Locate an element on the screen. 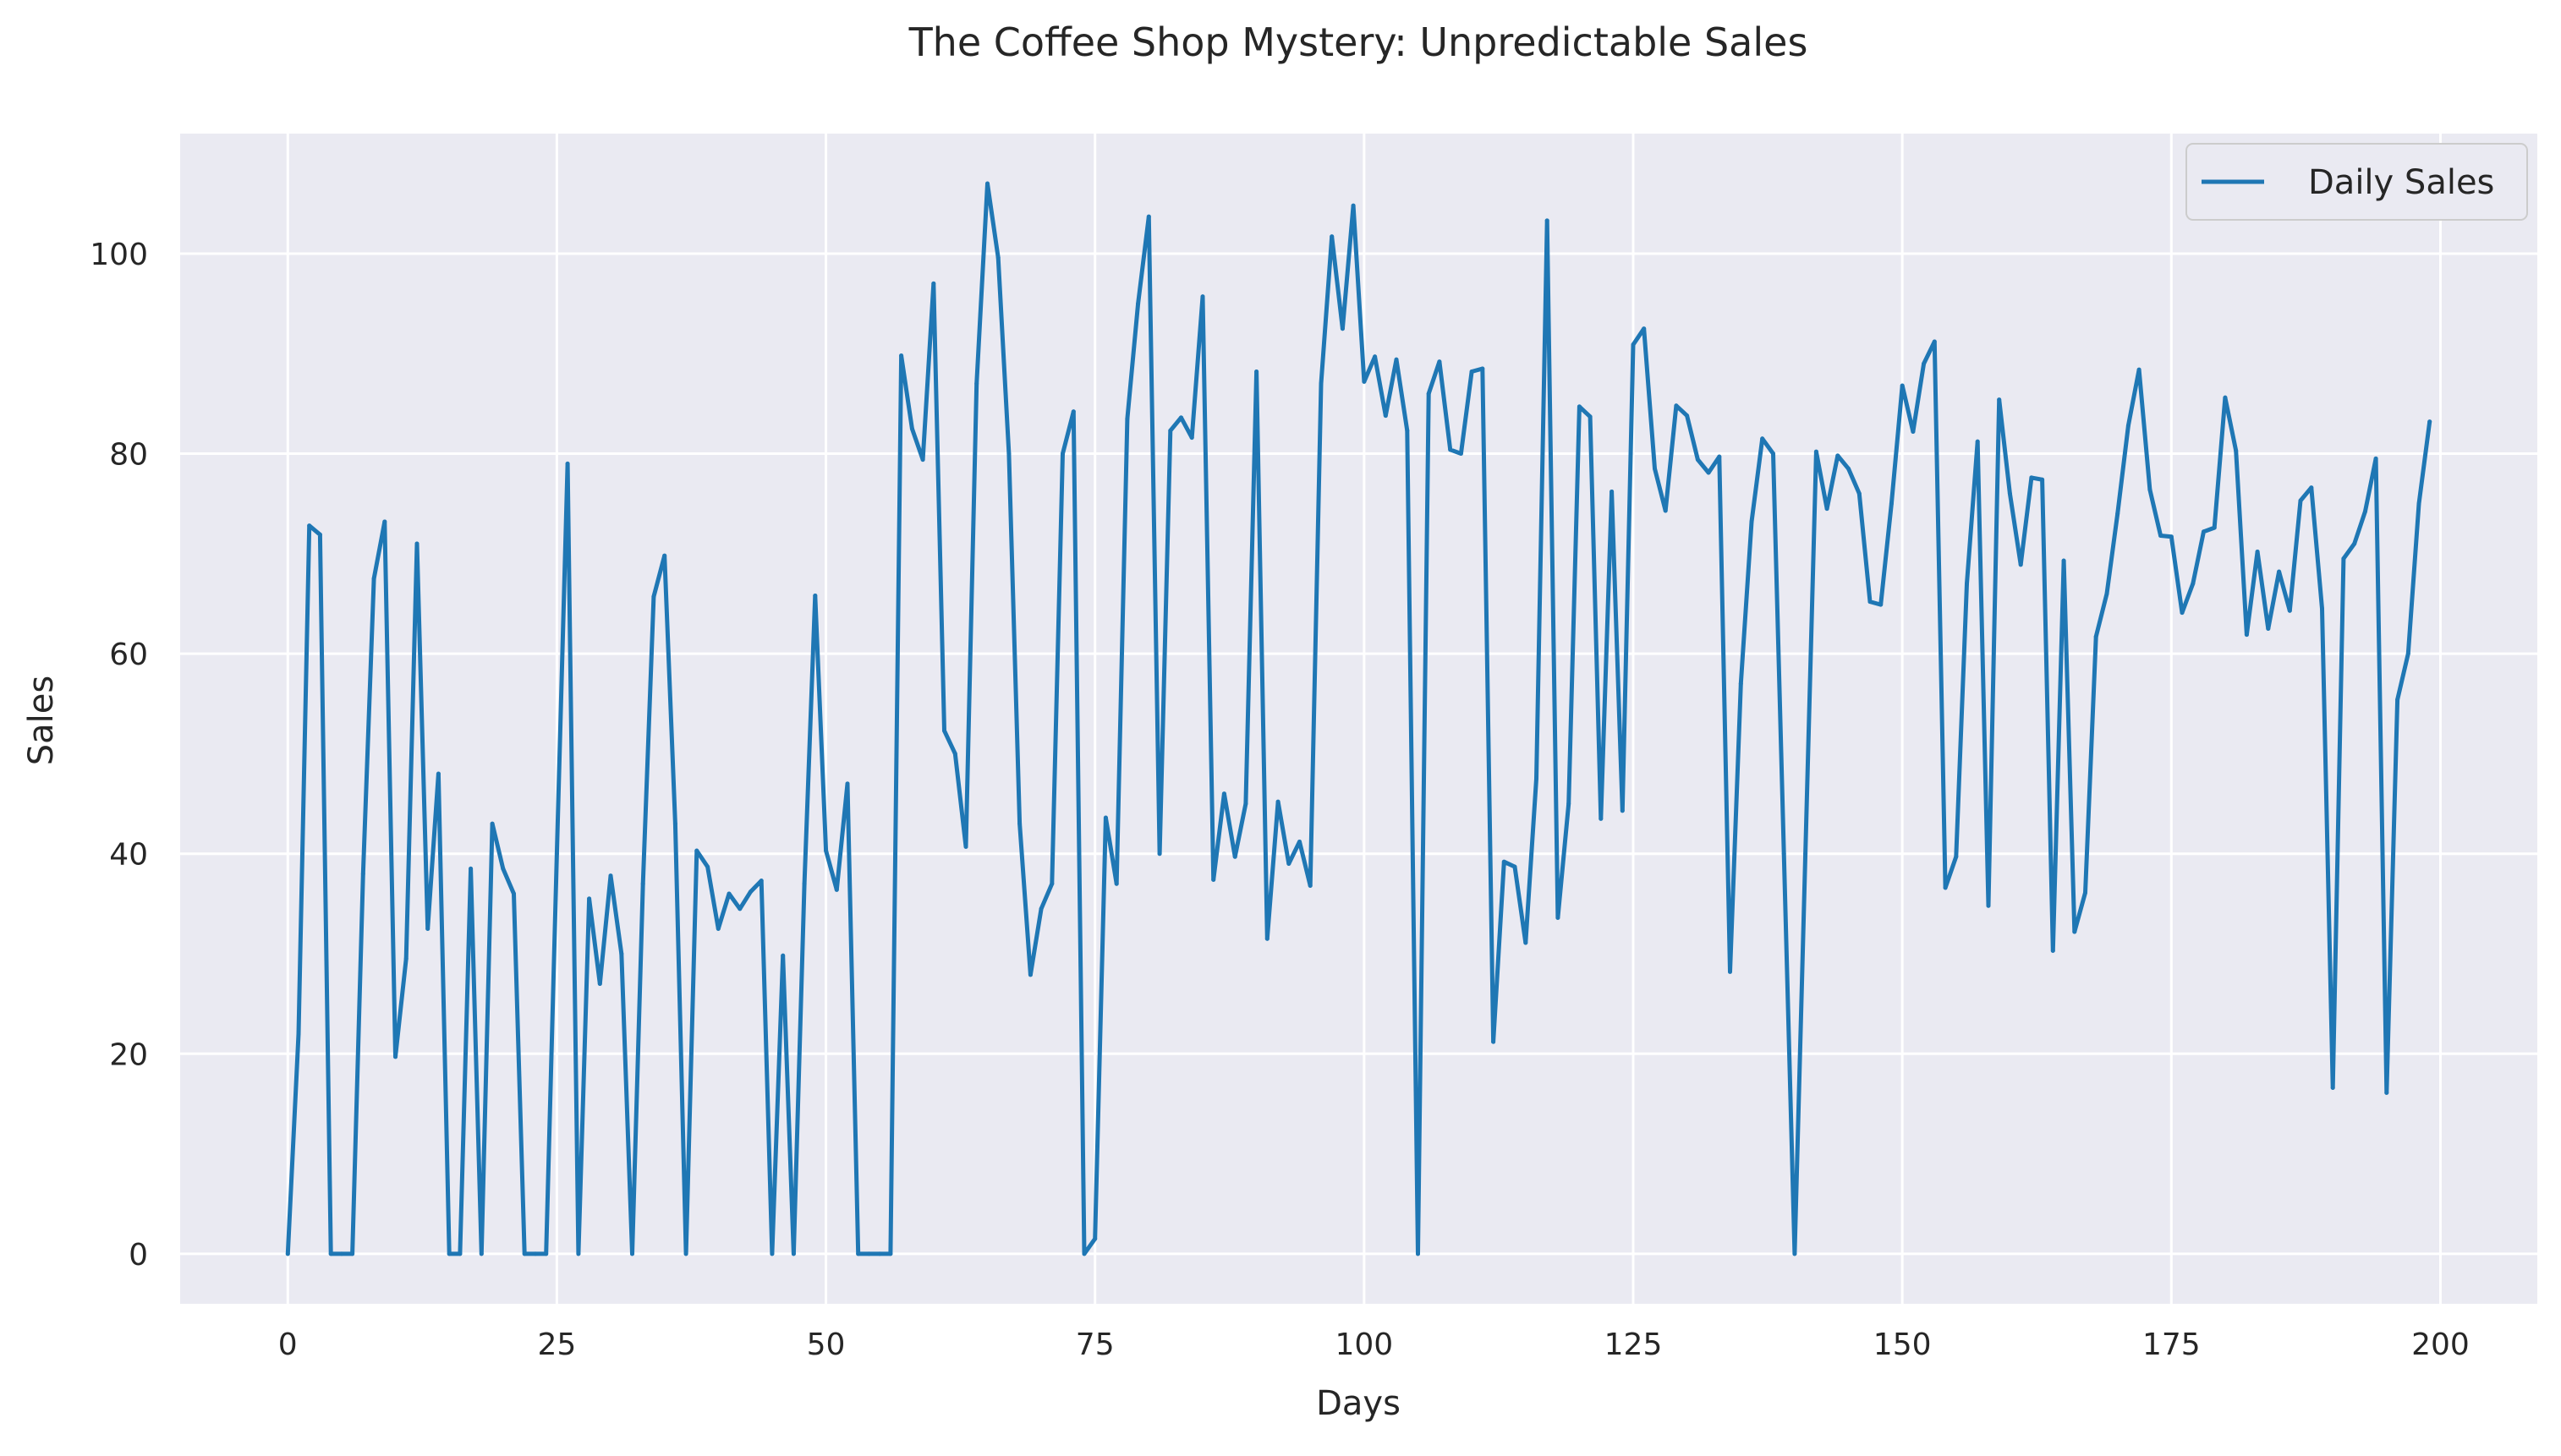 The image size is (2561, 1456). x-axis-label: Days is located at coordinates (1358, 1403).